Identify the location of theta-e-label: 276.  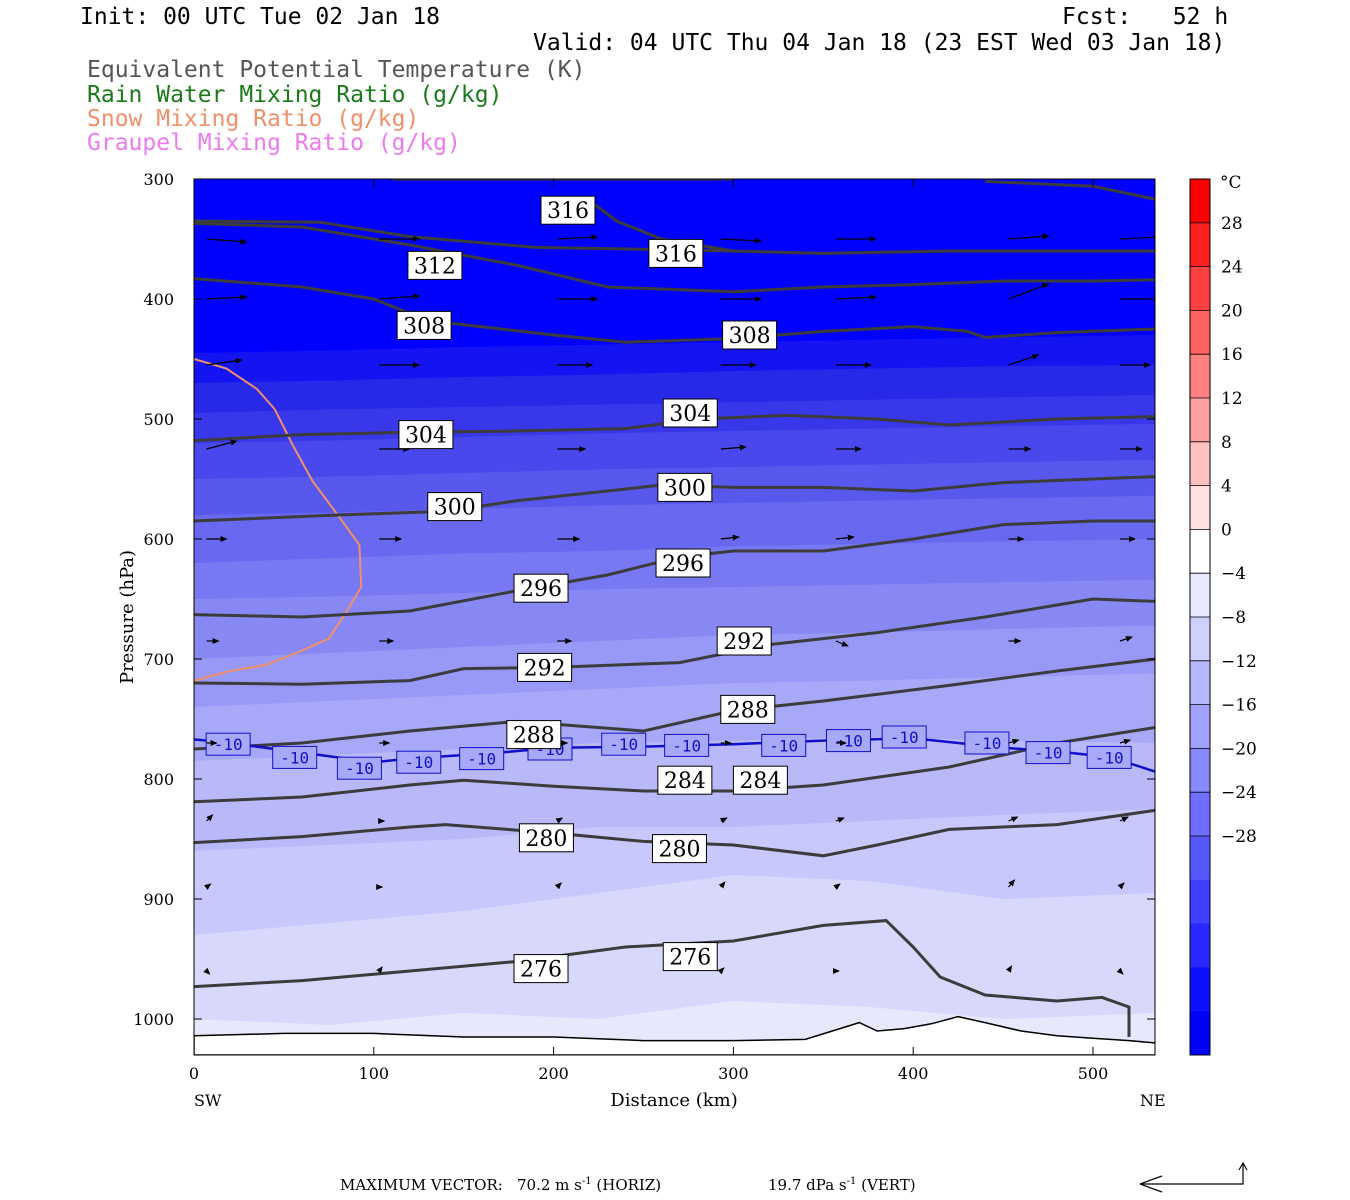
(690, 958).